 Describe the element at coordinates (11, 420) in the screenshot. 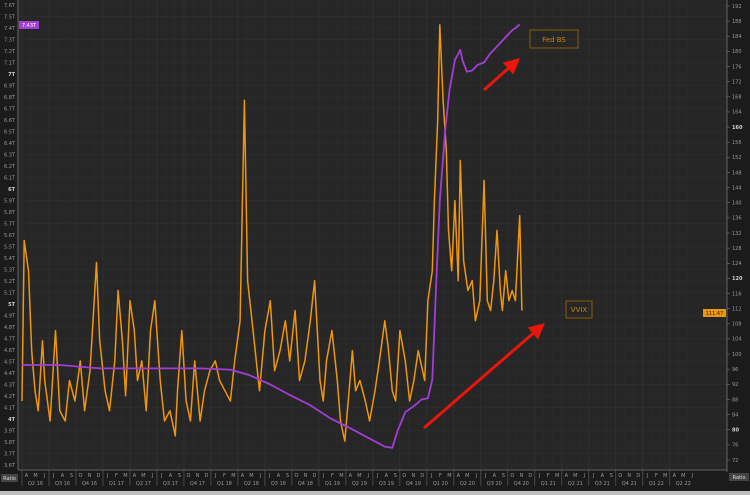

I see `left-tick-label: 4T` at that location.